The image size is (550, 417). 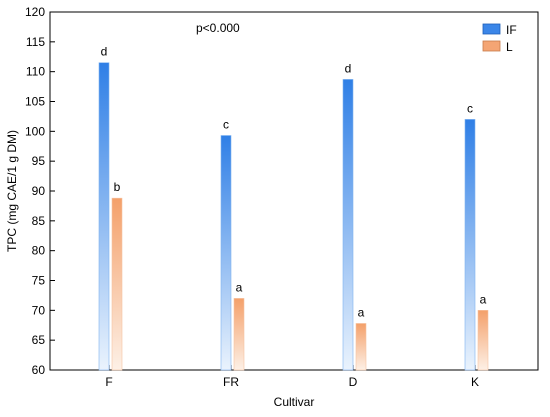 What do you see at coordinates (35, 72) in the screenshot?
I see `y-tick-label: 110` at bounding box center [35, 72].